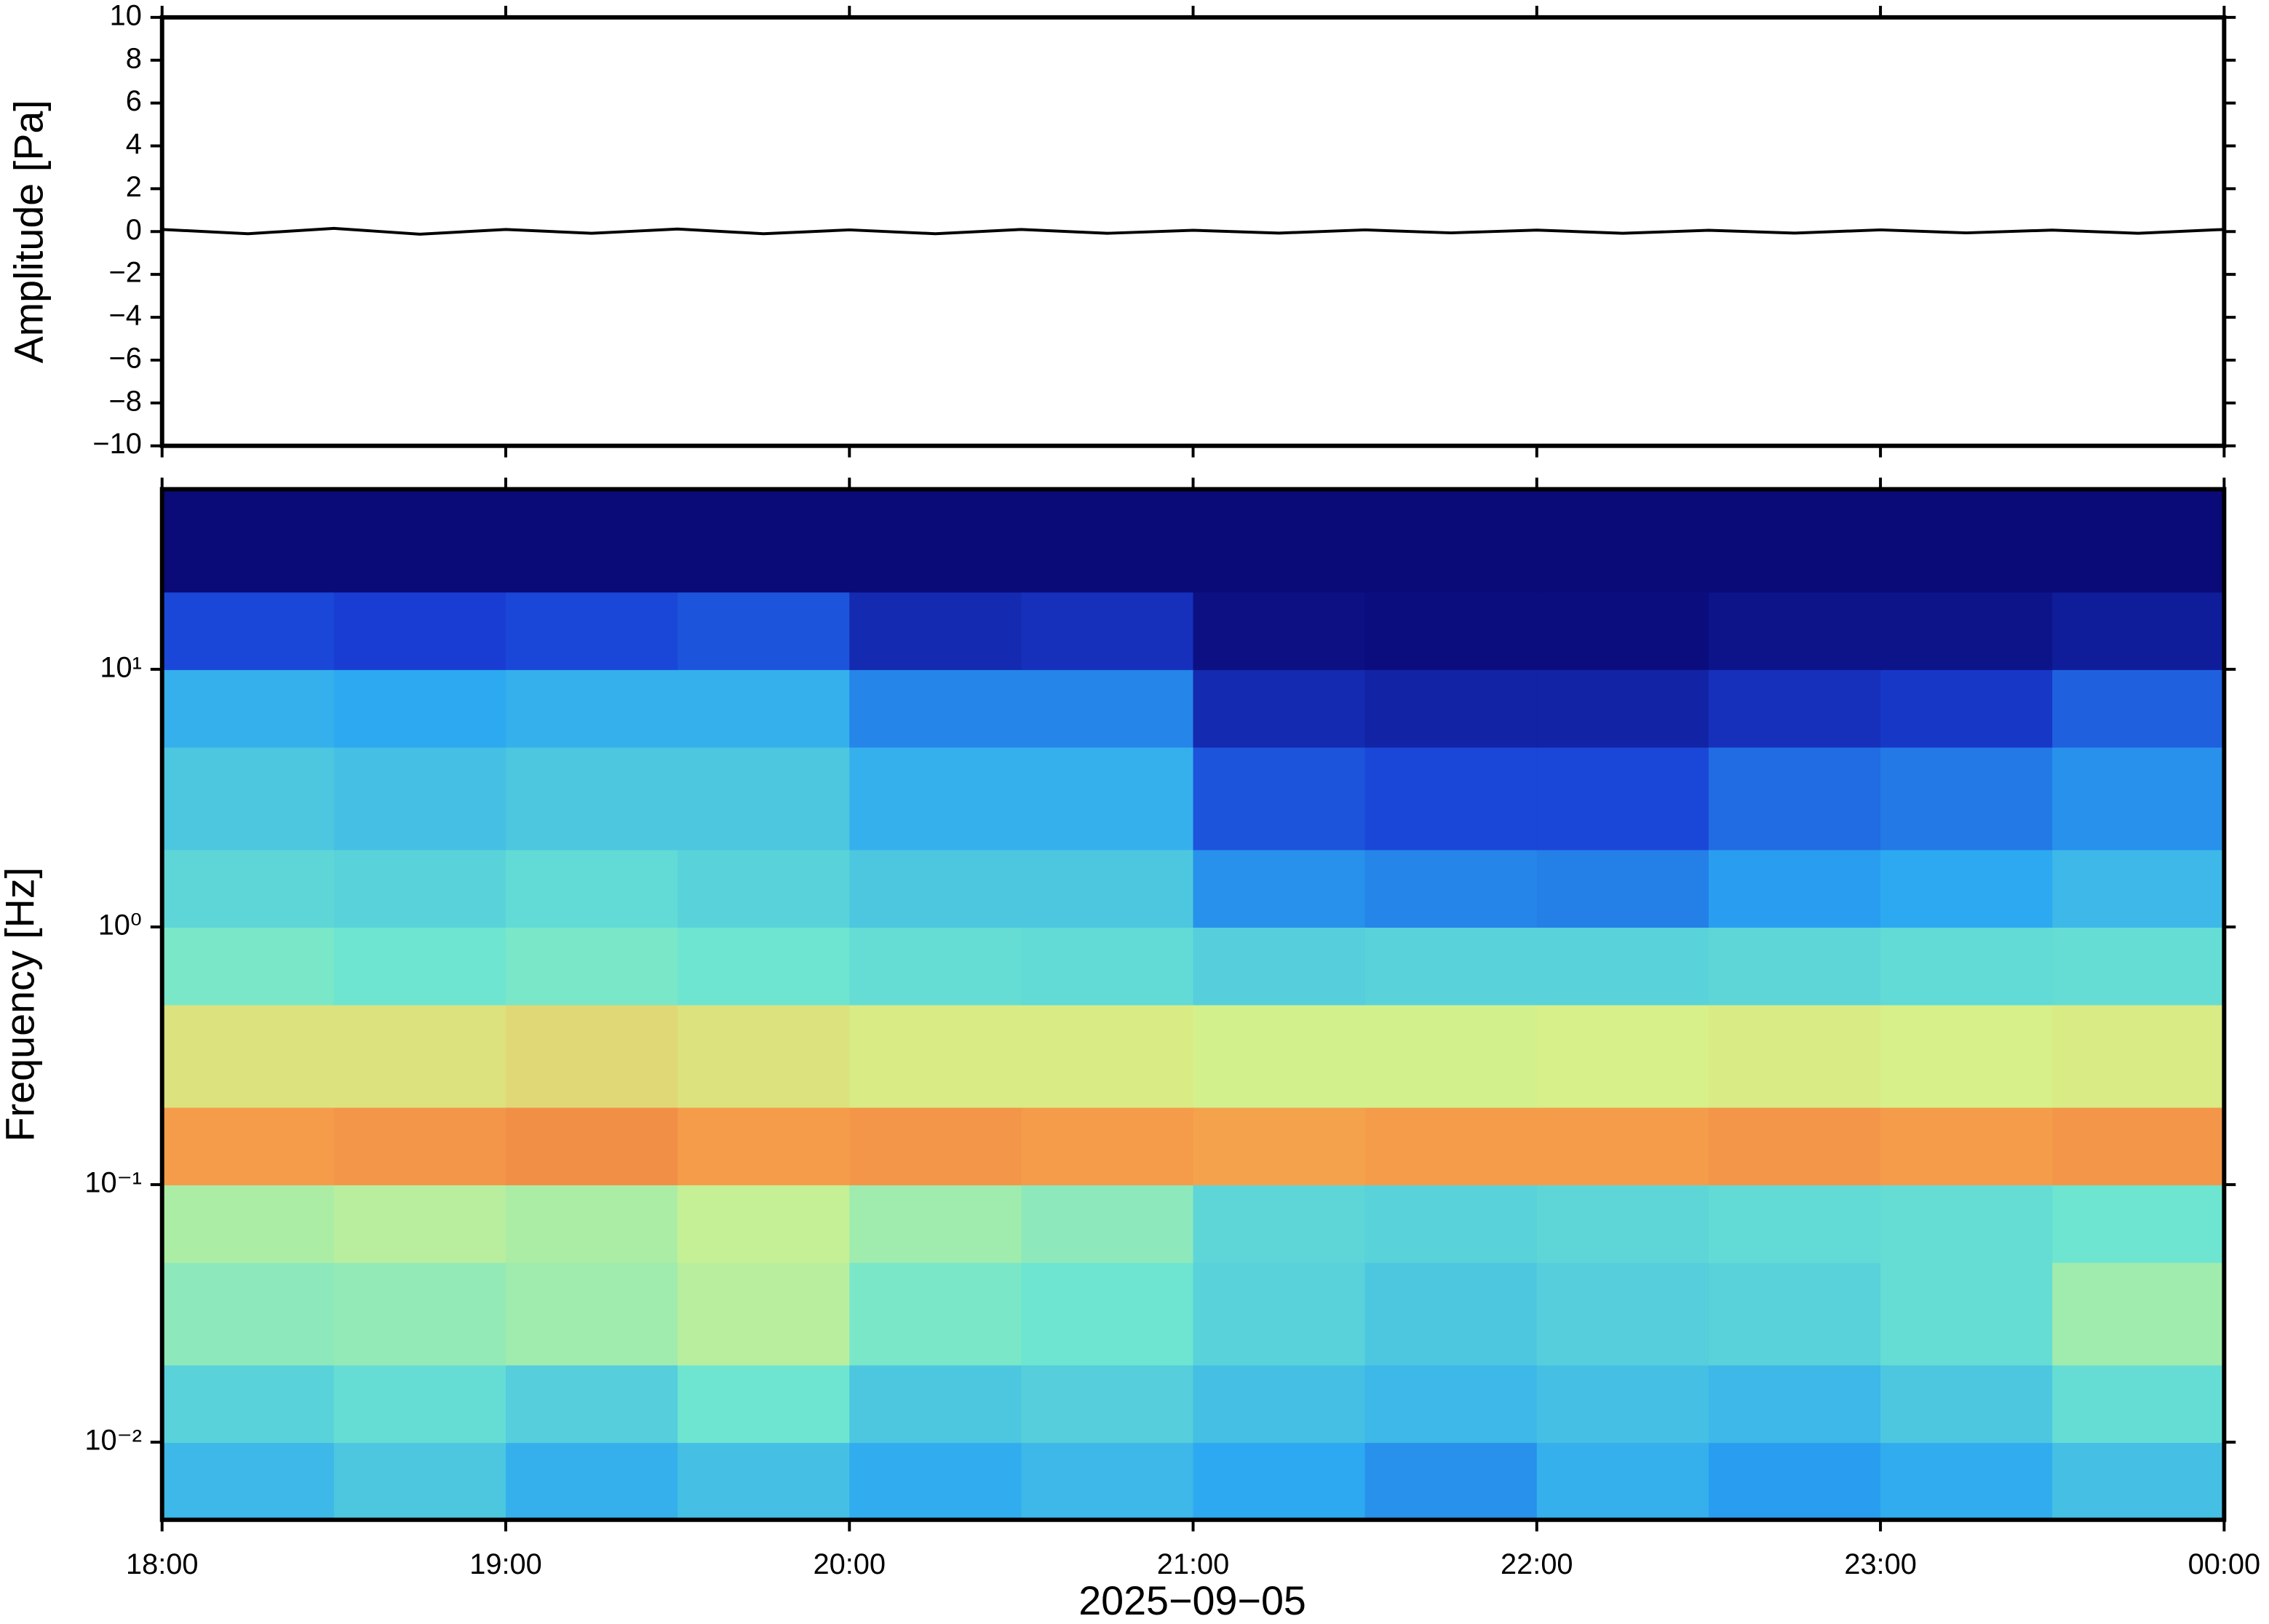  Describe the element at coordinates (126, 273) in the screenshot. I see `y-tick-label: −2` at that location.